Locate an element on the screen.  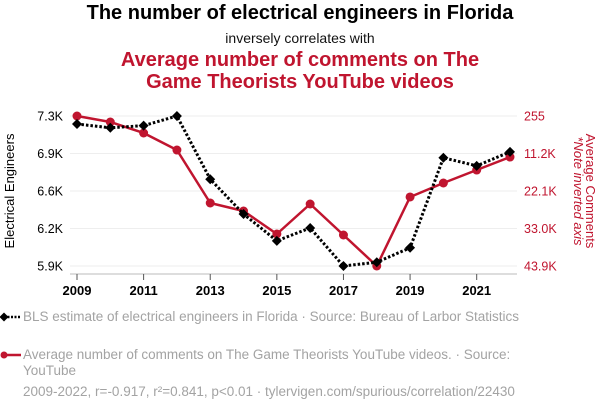
x-ticks: 2009 2011 2013 2015 2017 2019 2021 is located at coordinates (277, 286).